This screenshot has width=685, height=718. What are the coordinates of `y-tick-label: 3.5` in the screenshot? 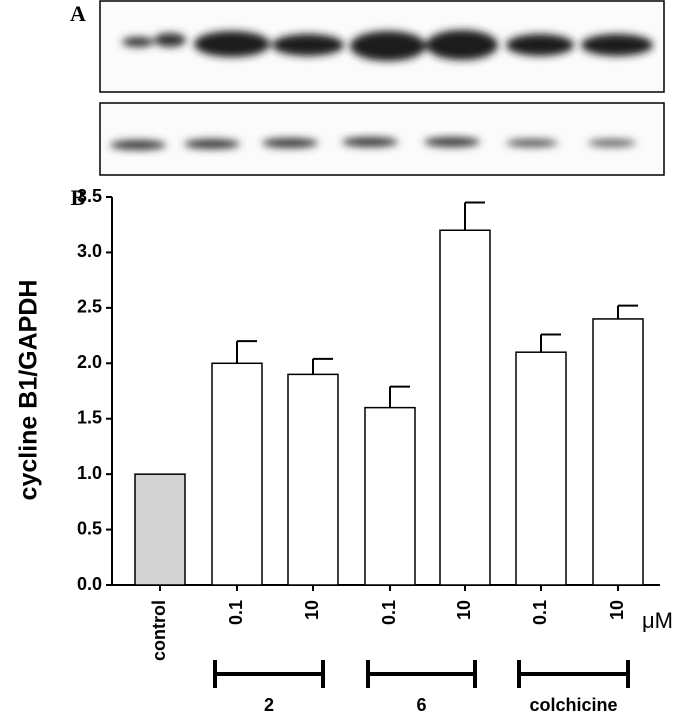 It's located at (89, 196).